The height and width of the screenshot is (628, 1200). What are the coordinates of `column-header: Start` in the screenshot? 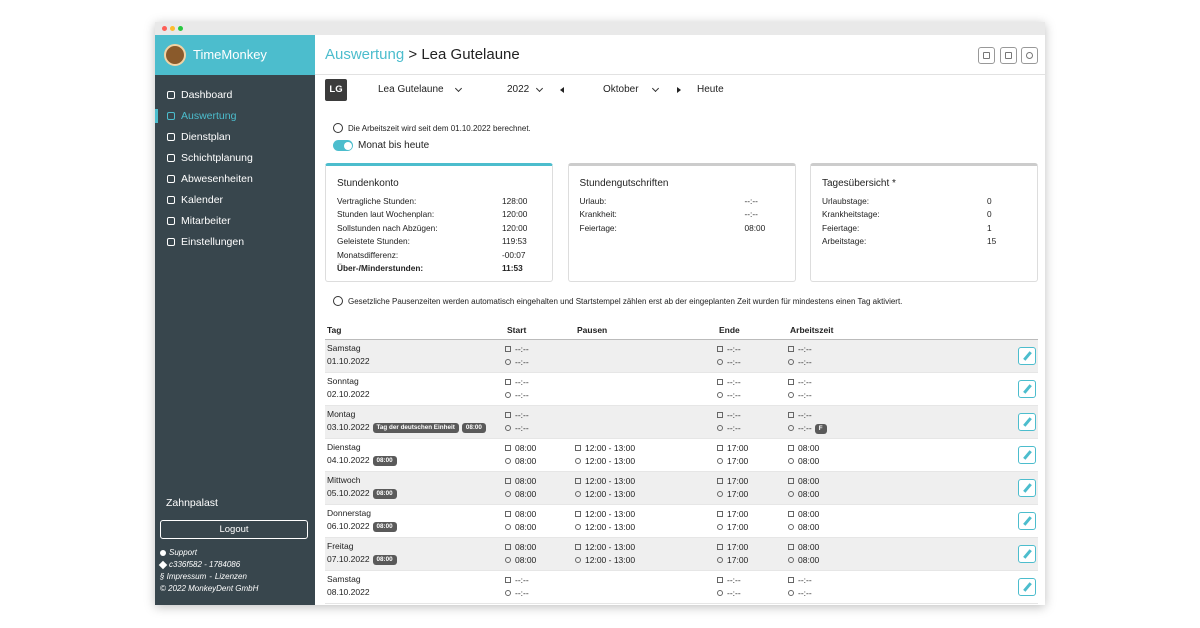 It's located at (517, 330).